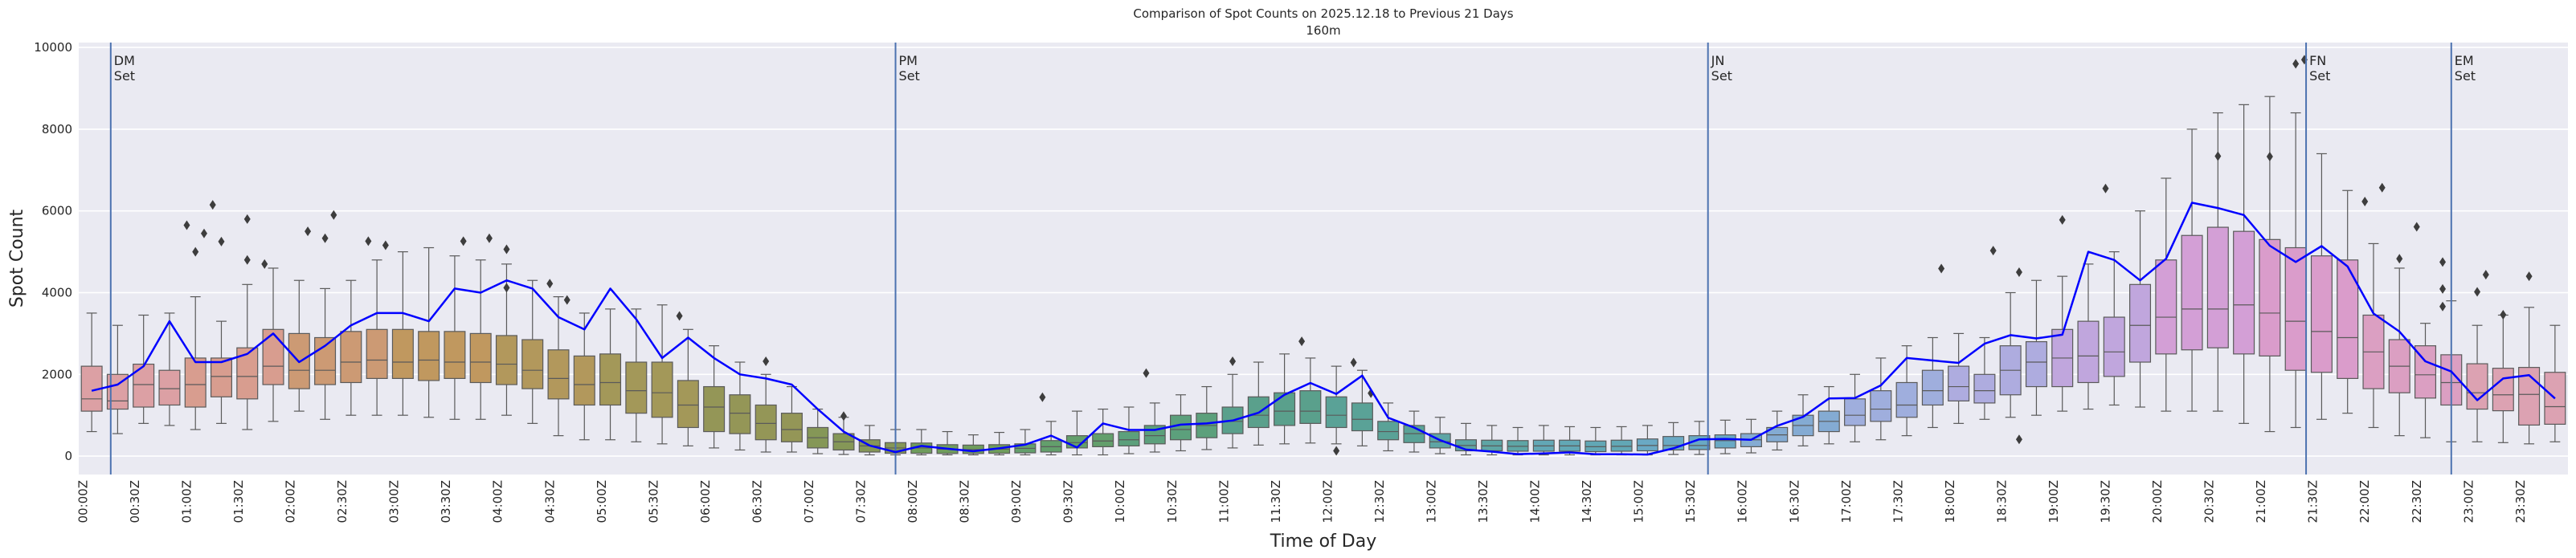 This screenshot has width=2576, height=558. What do you see at coordinates (2365, 501) in the screenshot?
I see `x-tick-label: 22:00Z` at bounding box center [2365, 501].